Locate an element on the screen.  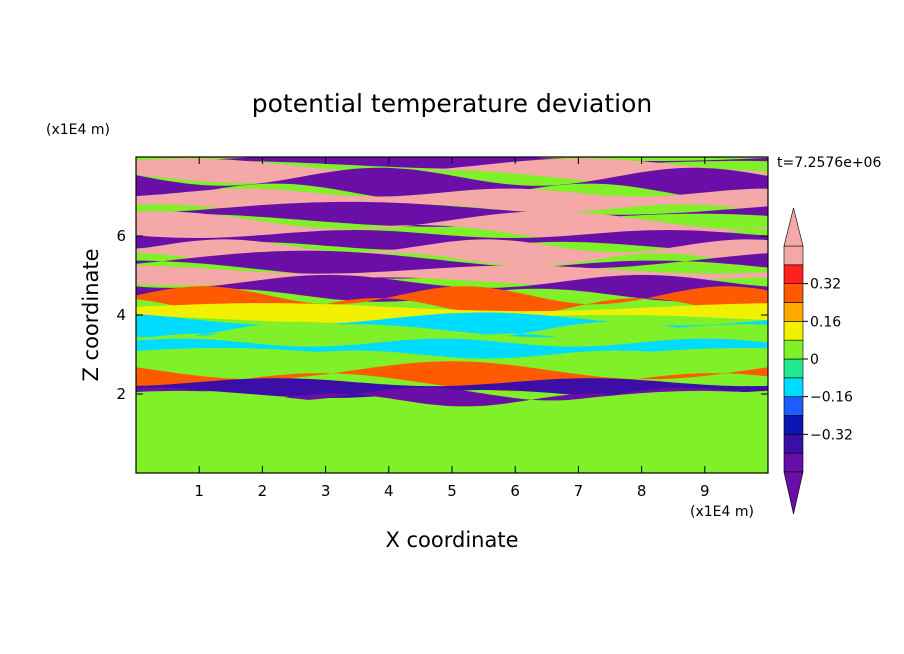
colorbar-tick-label: −0.16 is located at coordinates (831, 398).